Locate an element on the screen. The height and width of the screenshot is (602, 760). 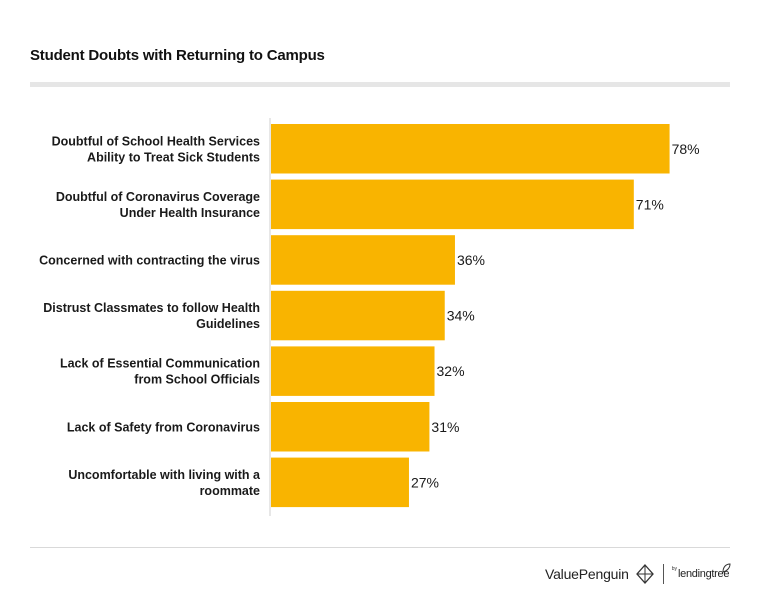
valuepenguin-logo-icon is located at coordinates (644, 574).